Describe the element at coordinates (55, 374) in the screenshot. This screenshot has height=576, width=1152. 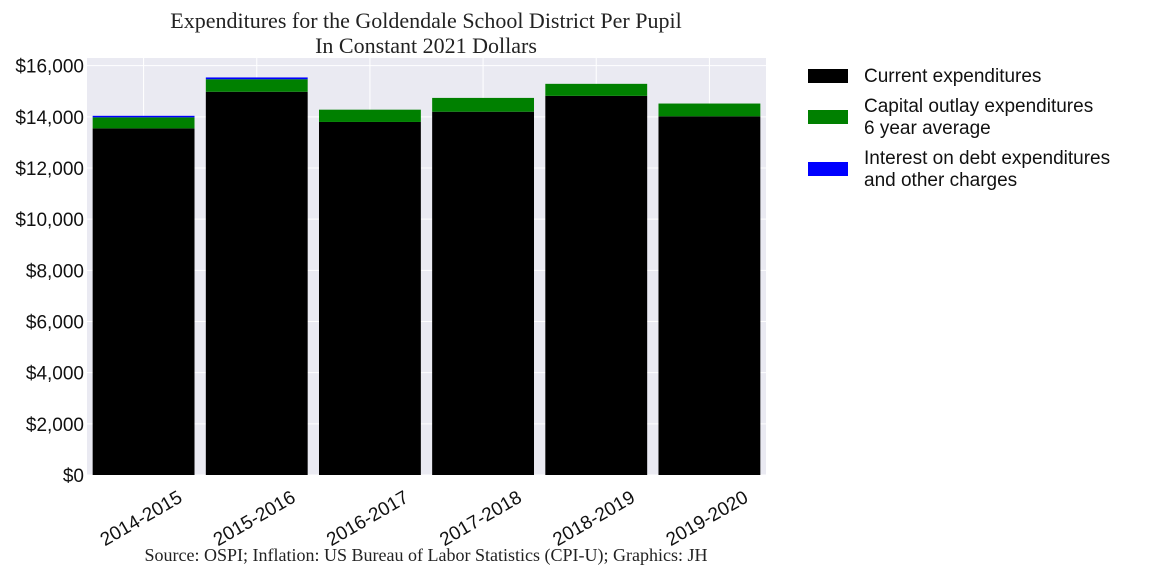
I see `y-tick-label: $4,000` at that location.